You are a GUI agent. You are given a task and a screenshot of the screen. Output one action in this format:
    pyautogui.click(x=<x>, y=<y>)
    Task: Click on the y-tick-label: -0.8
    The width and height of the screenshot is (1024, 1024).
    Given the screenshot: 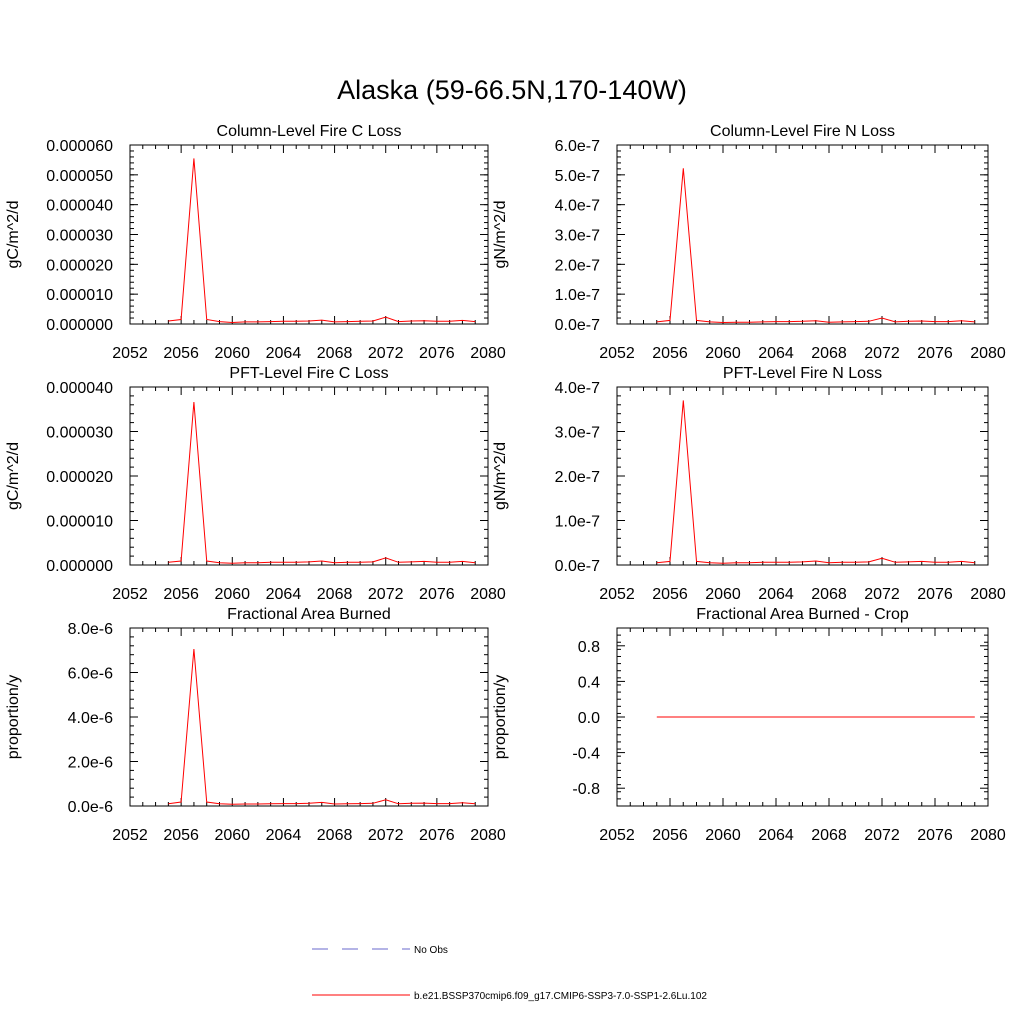 What is the action you would take?
    pyautogui.click(x=586, y=789)
    